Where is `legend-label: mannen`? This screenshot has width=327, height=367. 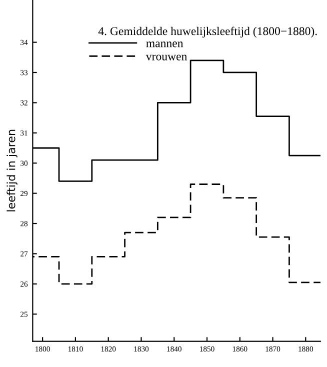 legend-label: mannen is located at coordinates (165, 45).